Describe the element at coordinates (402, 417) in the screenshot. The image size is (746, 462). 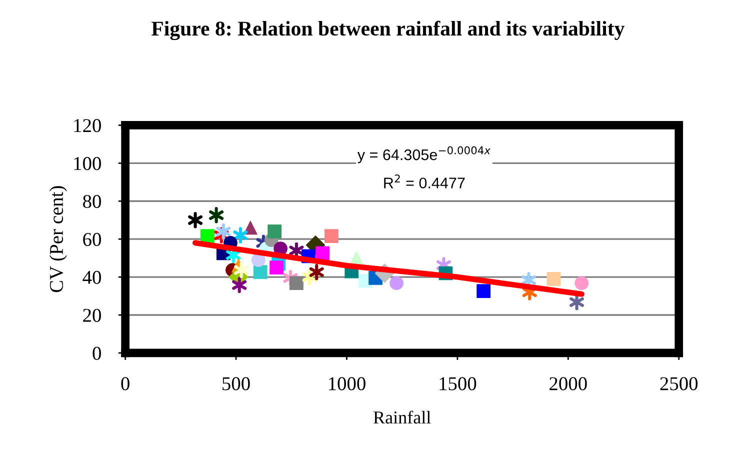
I see `x-axis-title: Rainfall` at that location.